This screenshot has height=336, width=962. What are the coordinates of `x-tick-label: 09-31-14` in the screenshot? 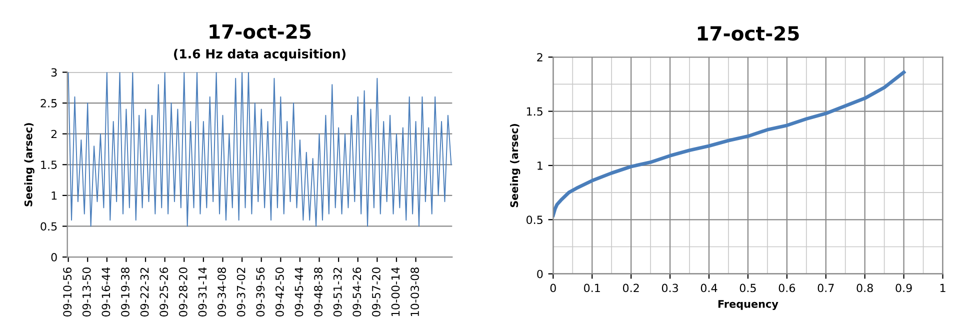 It's located at (202, 291).